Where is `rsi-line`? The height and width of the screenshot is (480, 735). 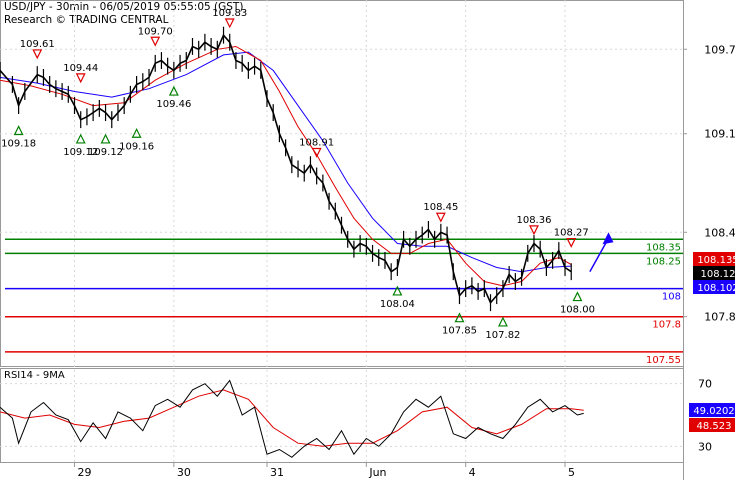 rsi-line is located at coordinates (292, 418).